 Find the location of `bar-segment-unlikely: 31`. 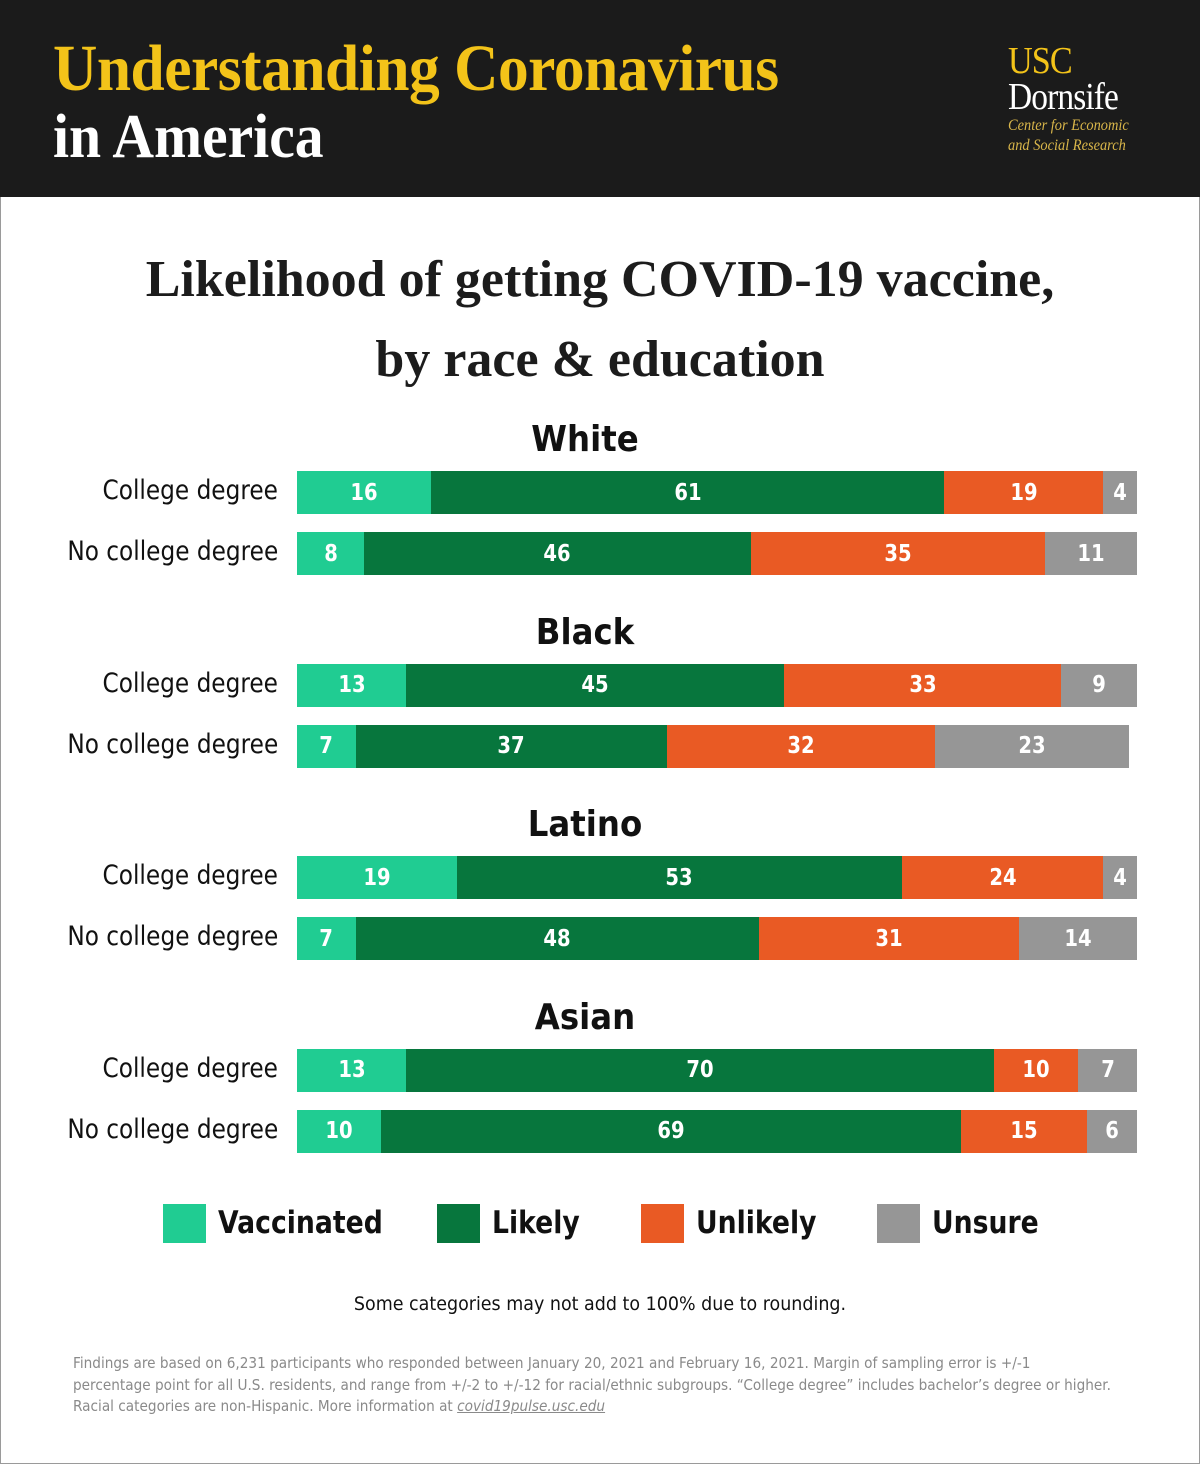

bar-segment-unlikely: 31 is located at coordinates (889, 938).